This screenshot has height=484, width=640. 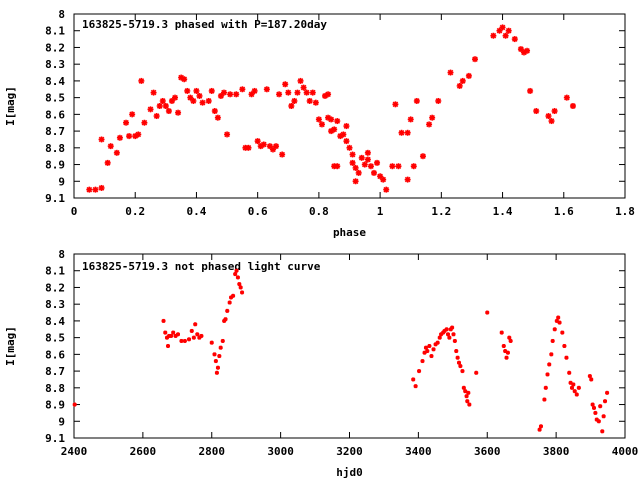 I want to click on y-tick-label: 8.1, so click(x=55, y=271).